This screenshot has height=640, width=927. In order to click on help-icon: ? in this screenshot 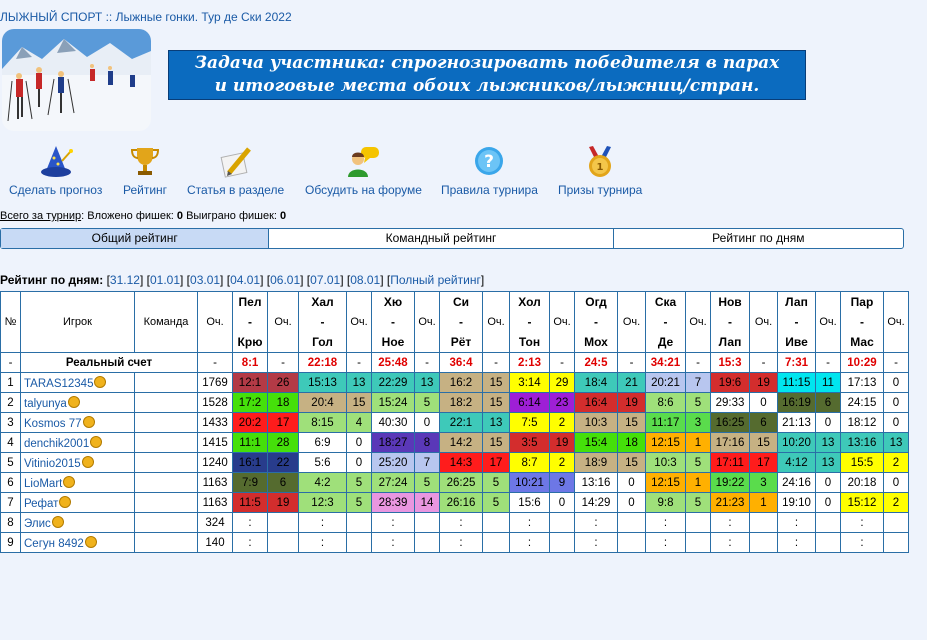, I will do `click(489, 161)`.